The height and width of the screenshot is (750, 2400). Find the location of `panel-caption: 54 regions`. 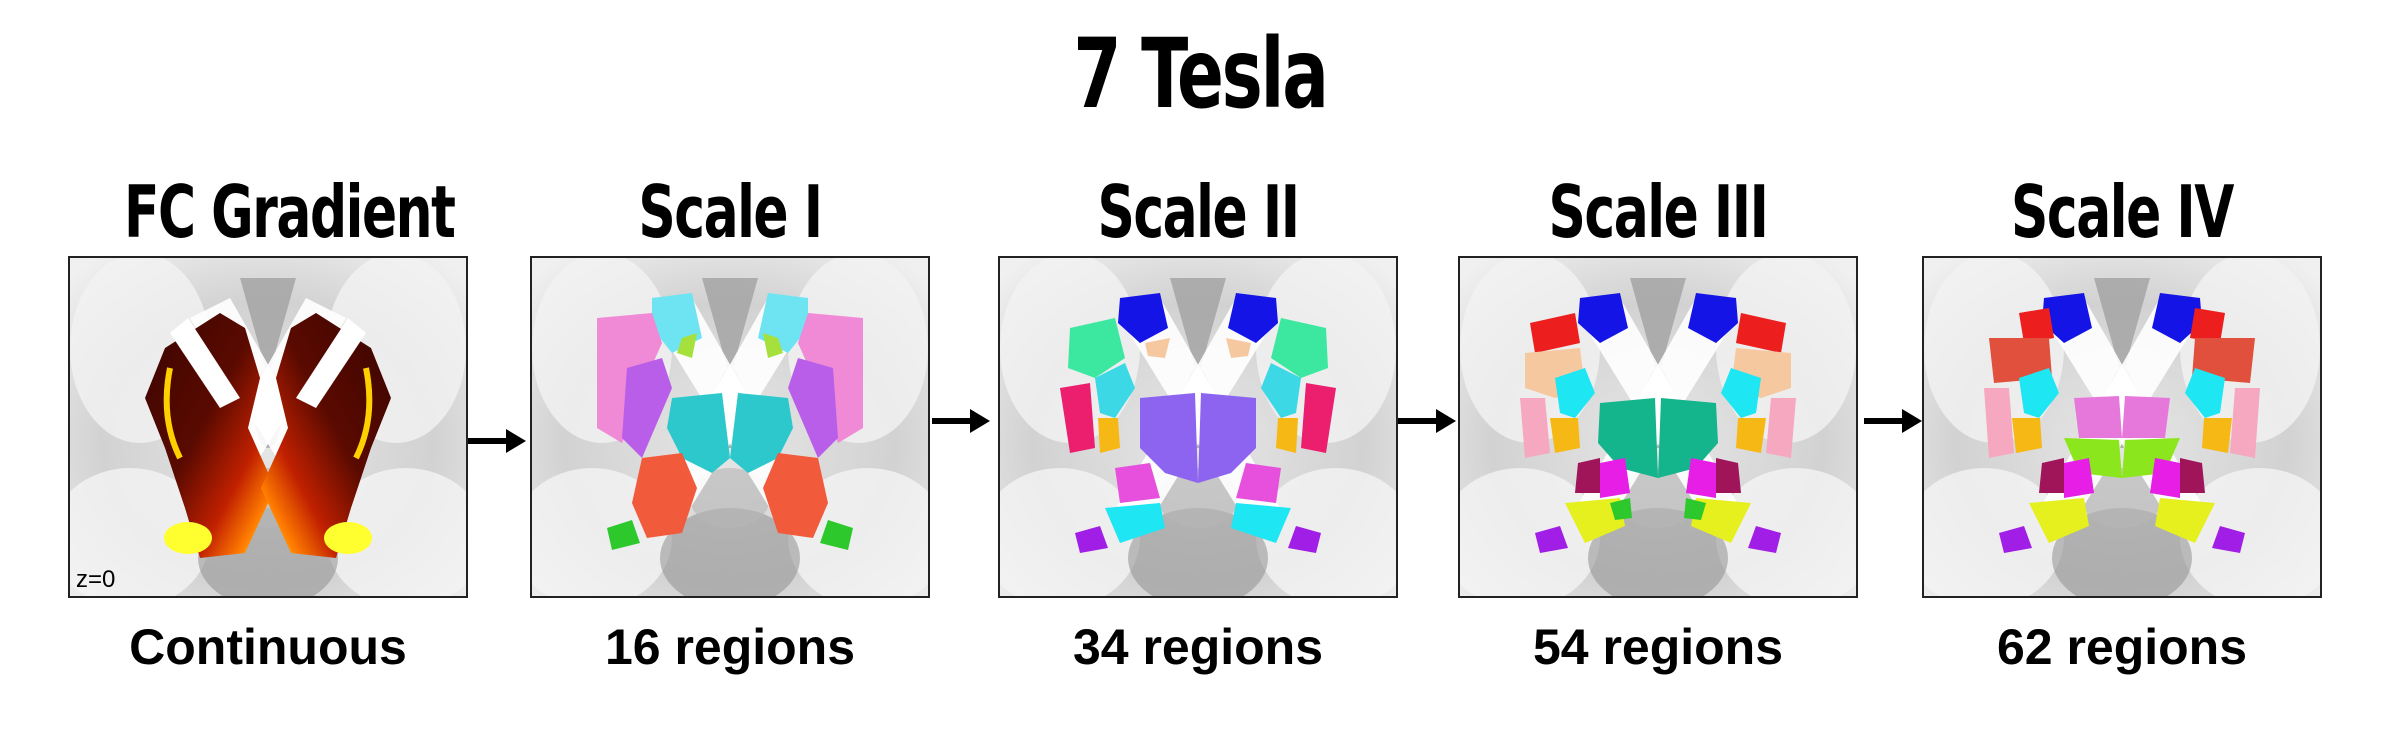

panel-caption: 54 regions is located at coordinates (1658, 647).